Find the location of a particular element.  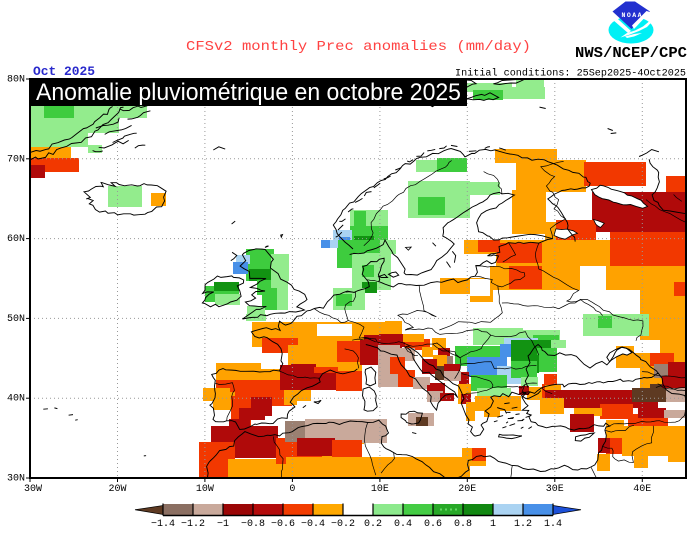

svg-text: 30N is located at coordinates (16, 479).